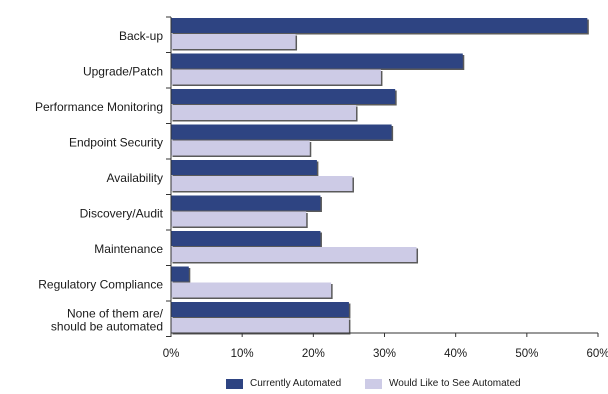  I want to click on legend-item-would-like-automated: Would Like to See Automated, so click(443, 383).